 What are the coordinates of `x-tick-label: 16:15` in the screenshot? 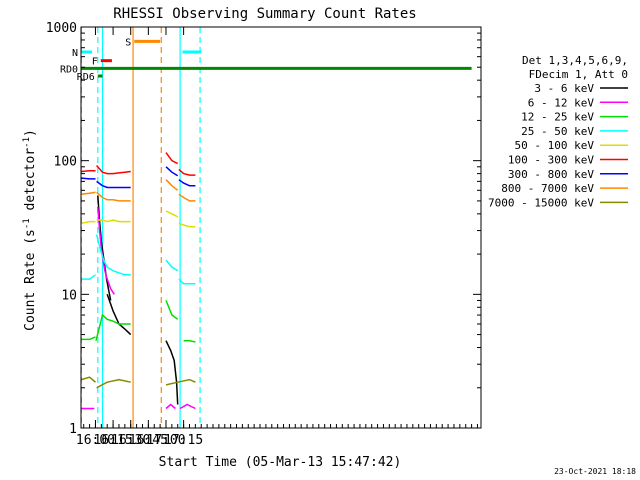 It's located at (113, 440).